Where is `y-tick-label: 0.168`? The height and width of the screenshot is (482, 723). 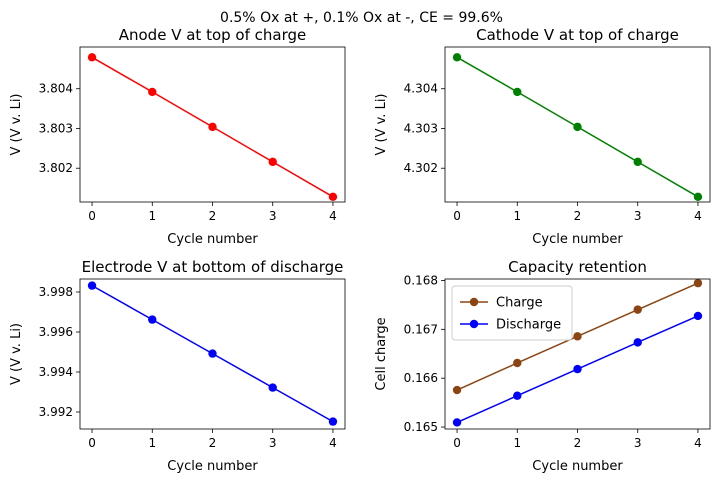 y-tick-label: 0.168 is located at coordinates (421, 280).